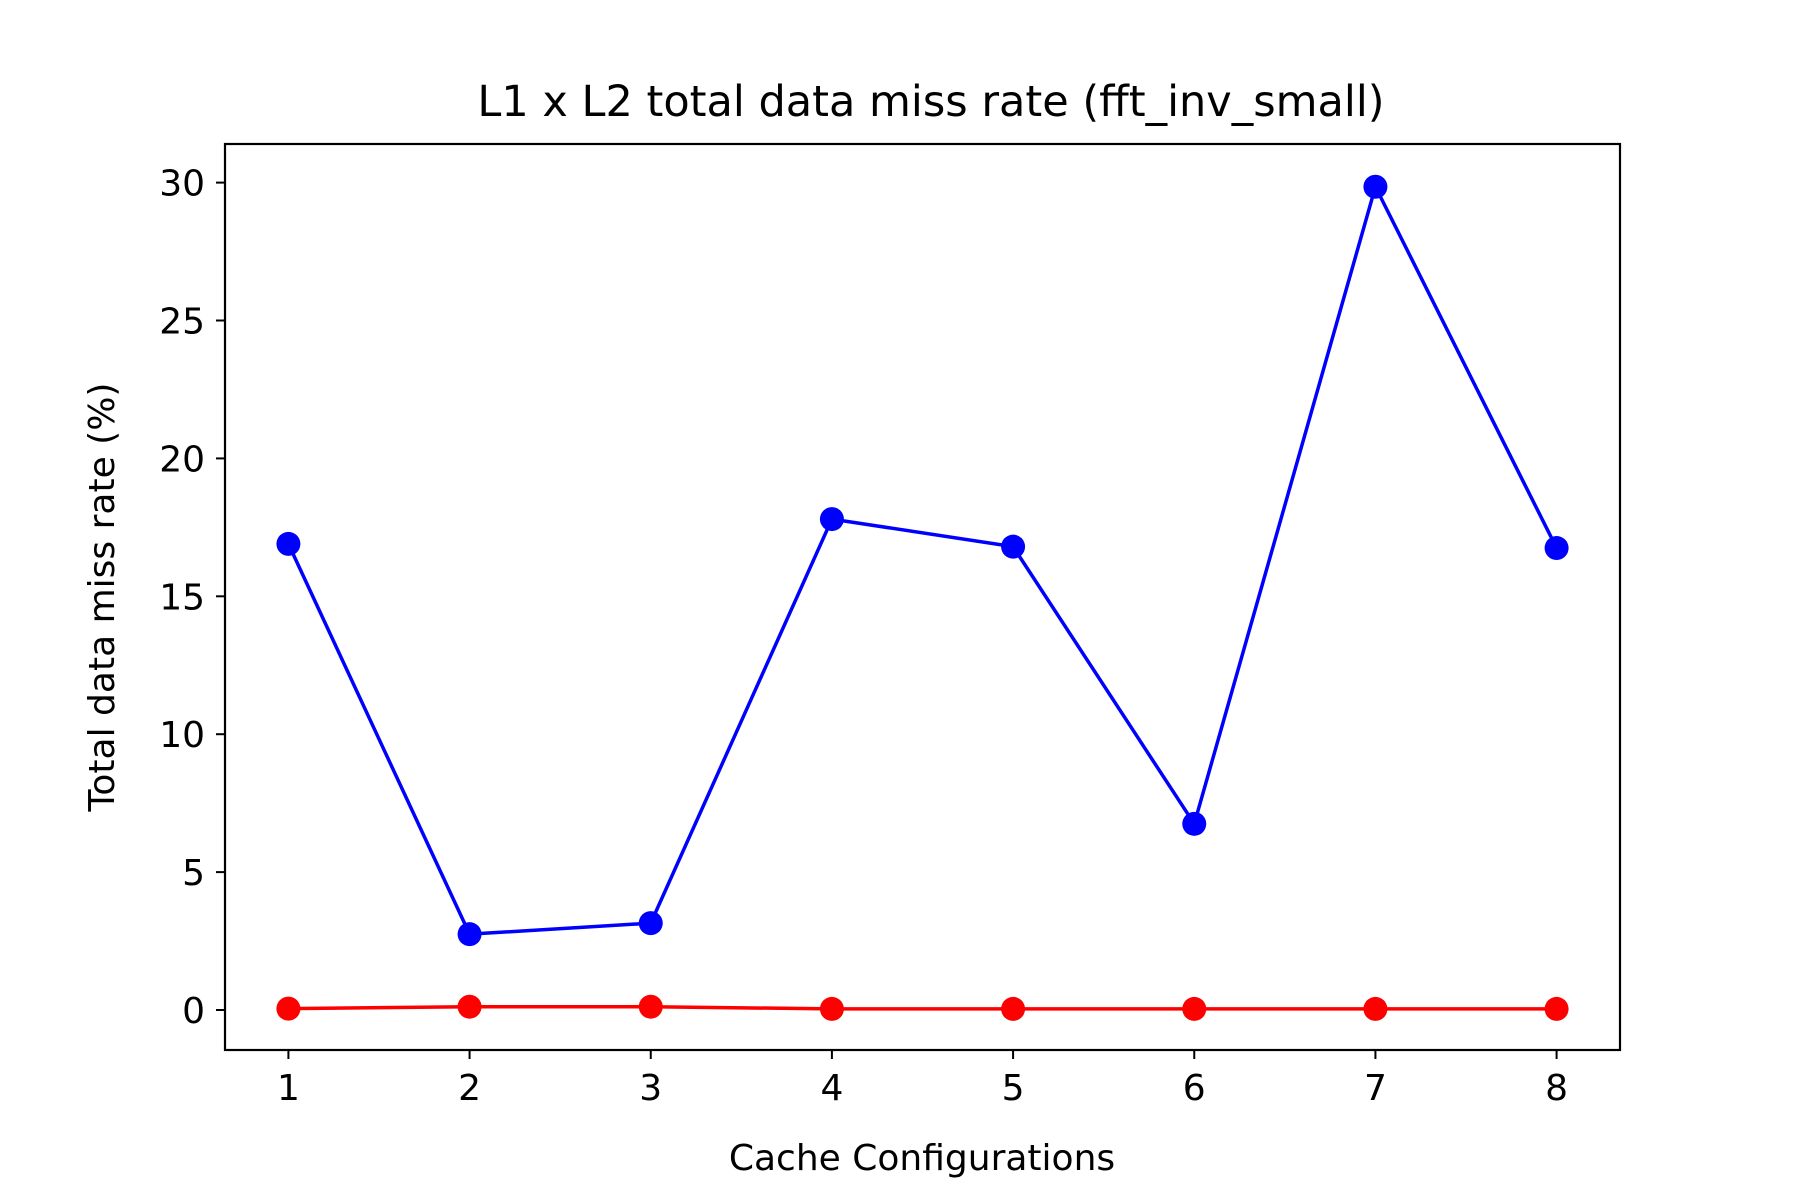 The image size is (1800, 1204). What do you see at coordinates (182, 459) in the screenshot?
I see `y-tick-label: 20` at bounding box center [182, 459].